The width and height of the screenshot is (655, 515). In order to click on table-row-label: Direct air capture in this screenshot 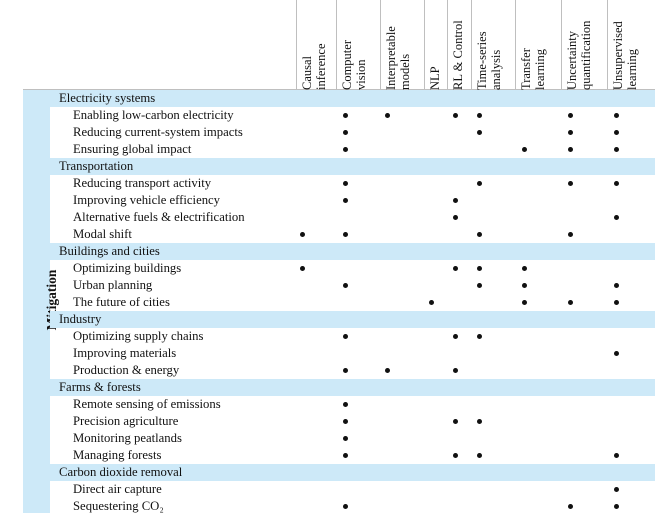, I will do `click(117, 489)`.